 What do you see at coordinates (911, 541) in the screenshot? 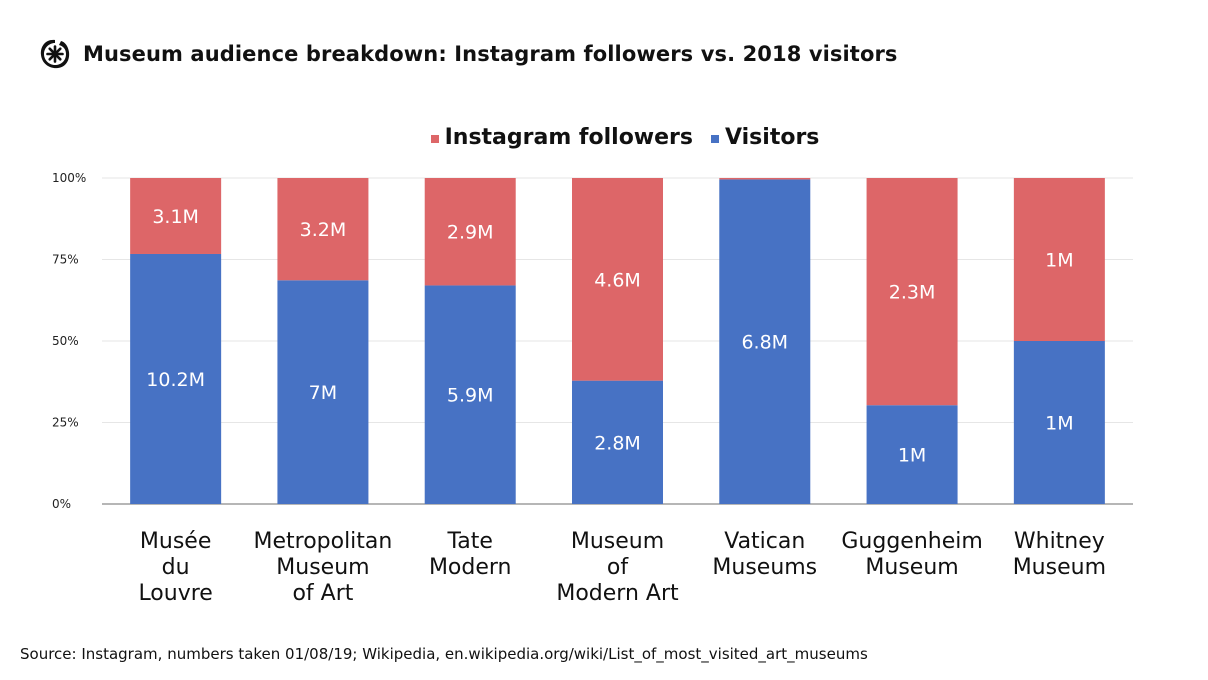
I see `x-category-label-line: Guggenheim` at bounding box center [911, 541].